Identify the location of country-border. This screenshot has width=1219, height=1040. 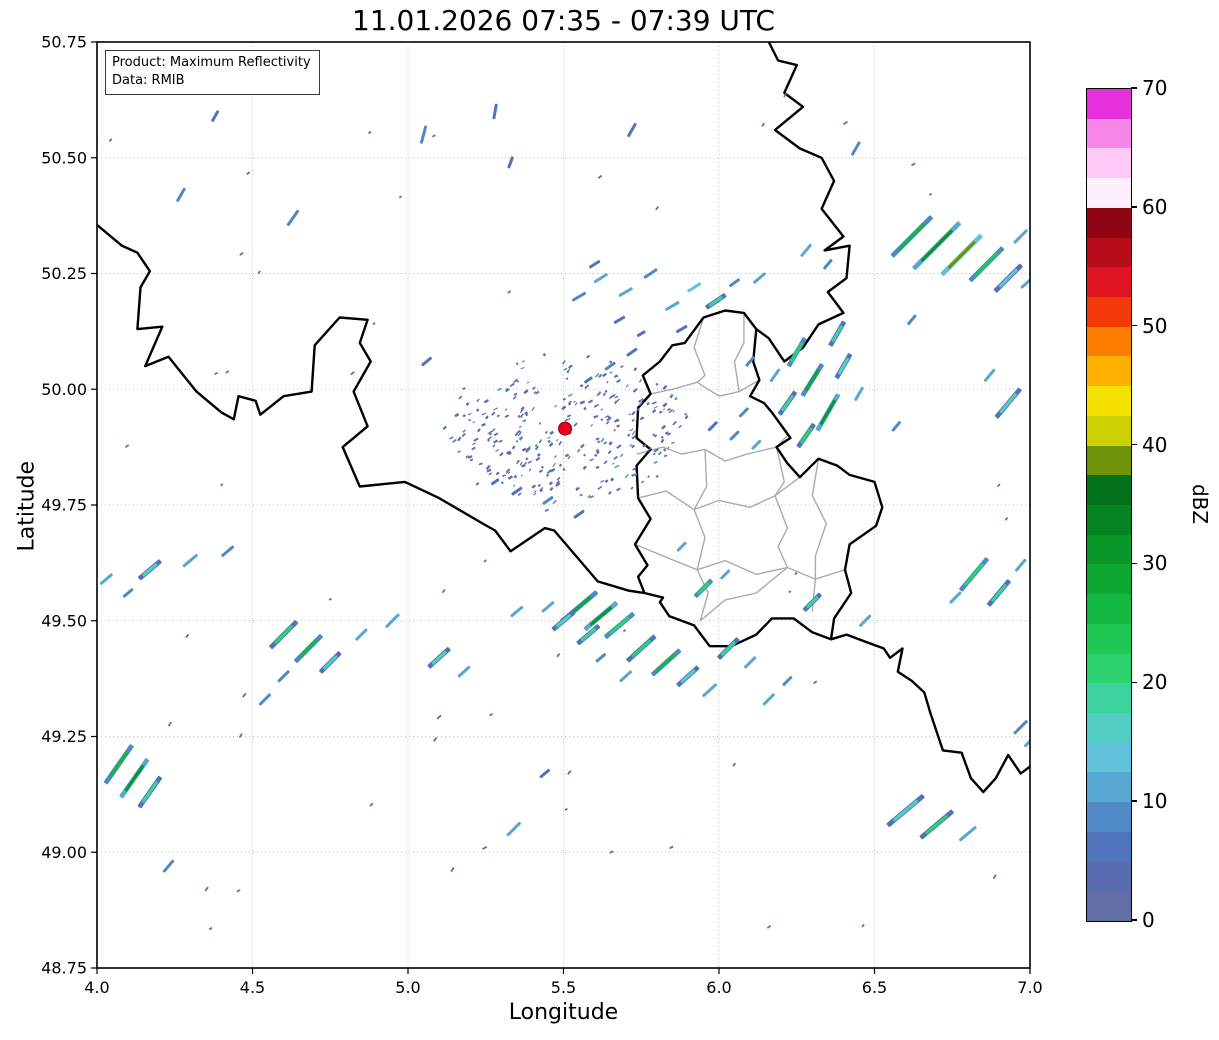
(929, 713).